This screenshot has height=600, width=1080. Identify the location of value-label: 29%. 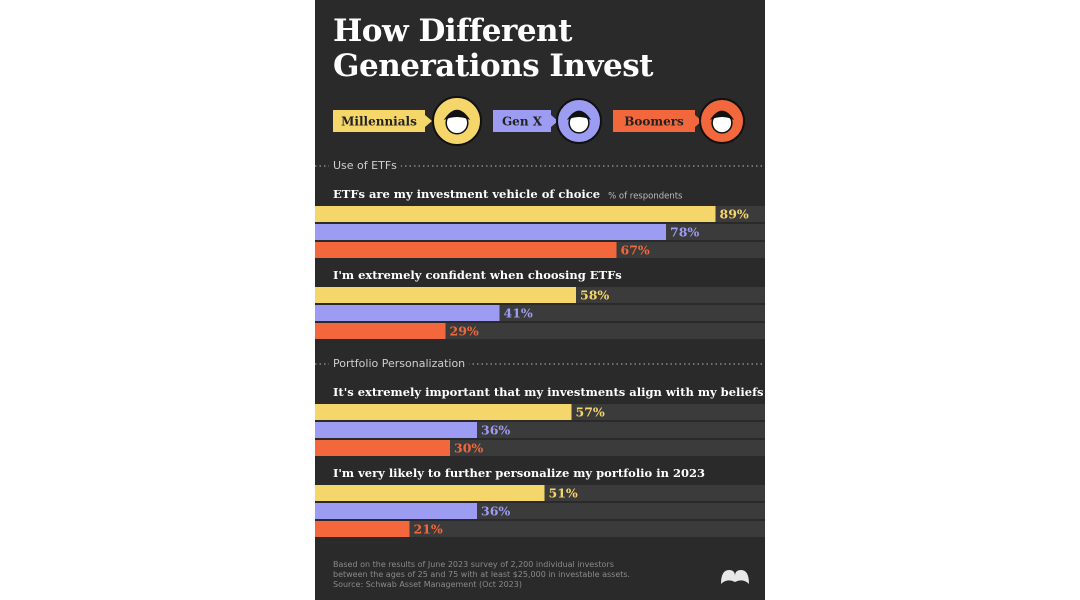
(464, 331).